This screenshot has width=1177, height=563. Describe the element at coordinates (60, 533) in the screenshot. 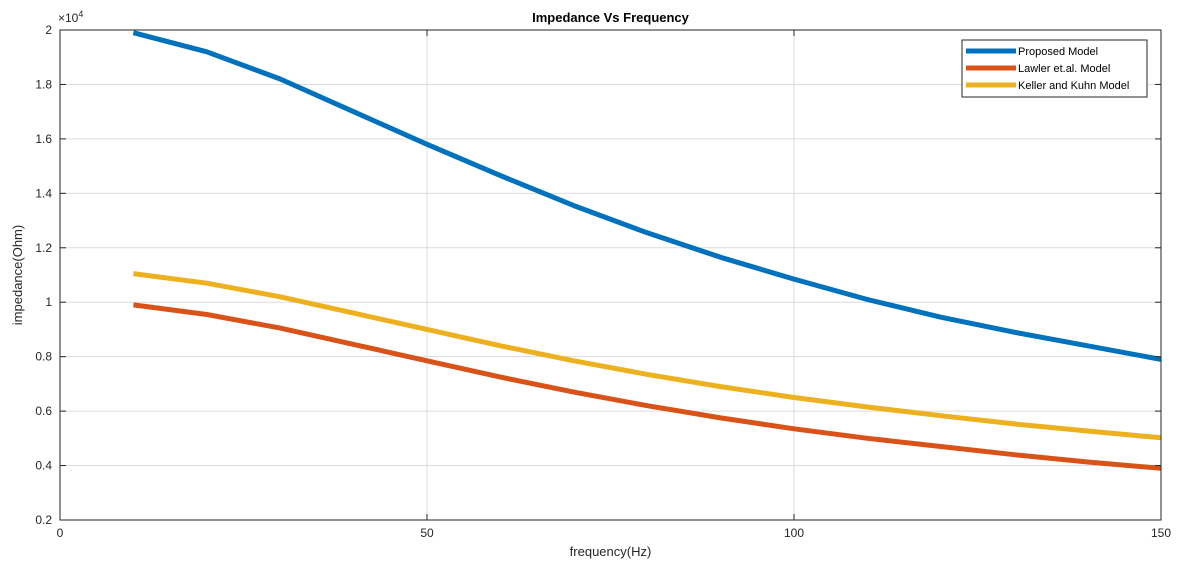

I see `x-tick-label: 0` at that location.